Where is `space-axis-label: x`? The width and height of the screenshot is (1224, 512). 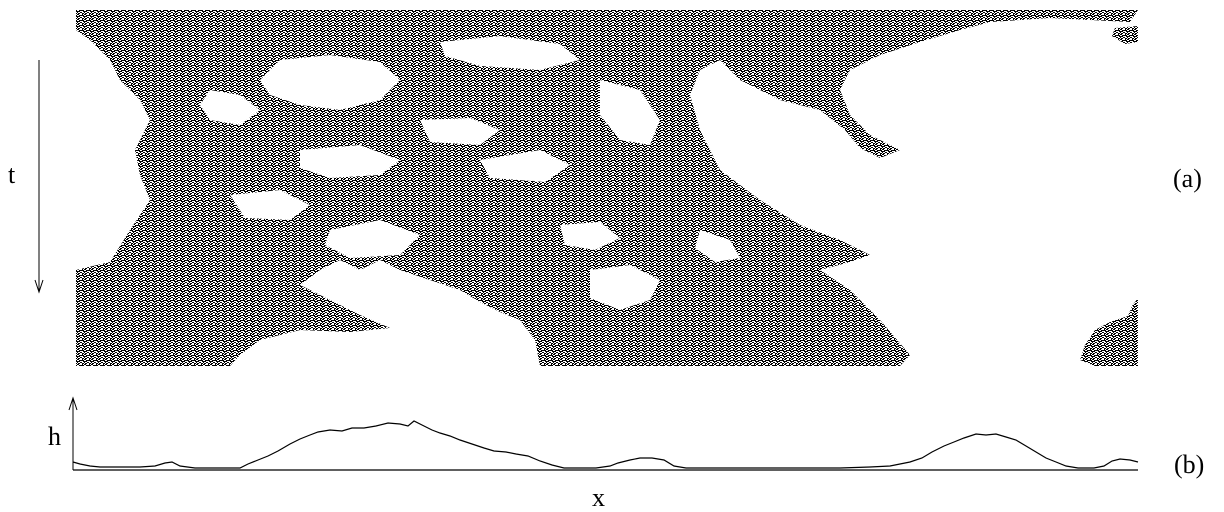 space-axis-label: x is located at coordinates (598, 497).